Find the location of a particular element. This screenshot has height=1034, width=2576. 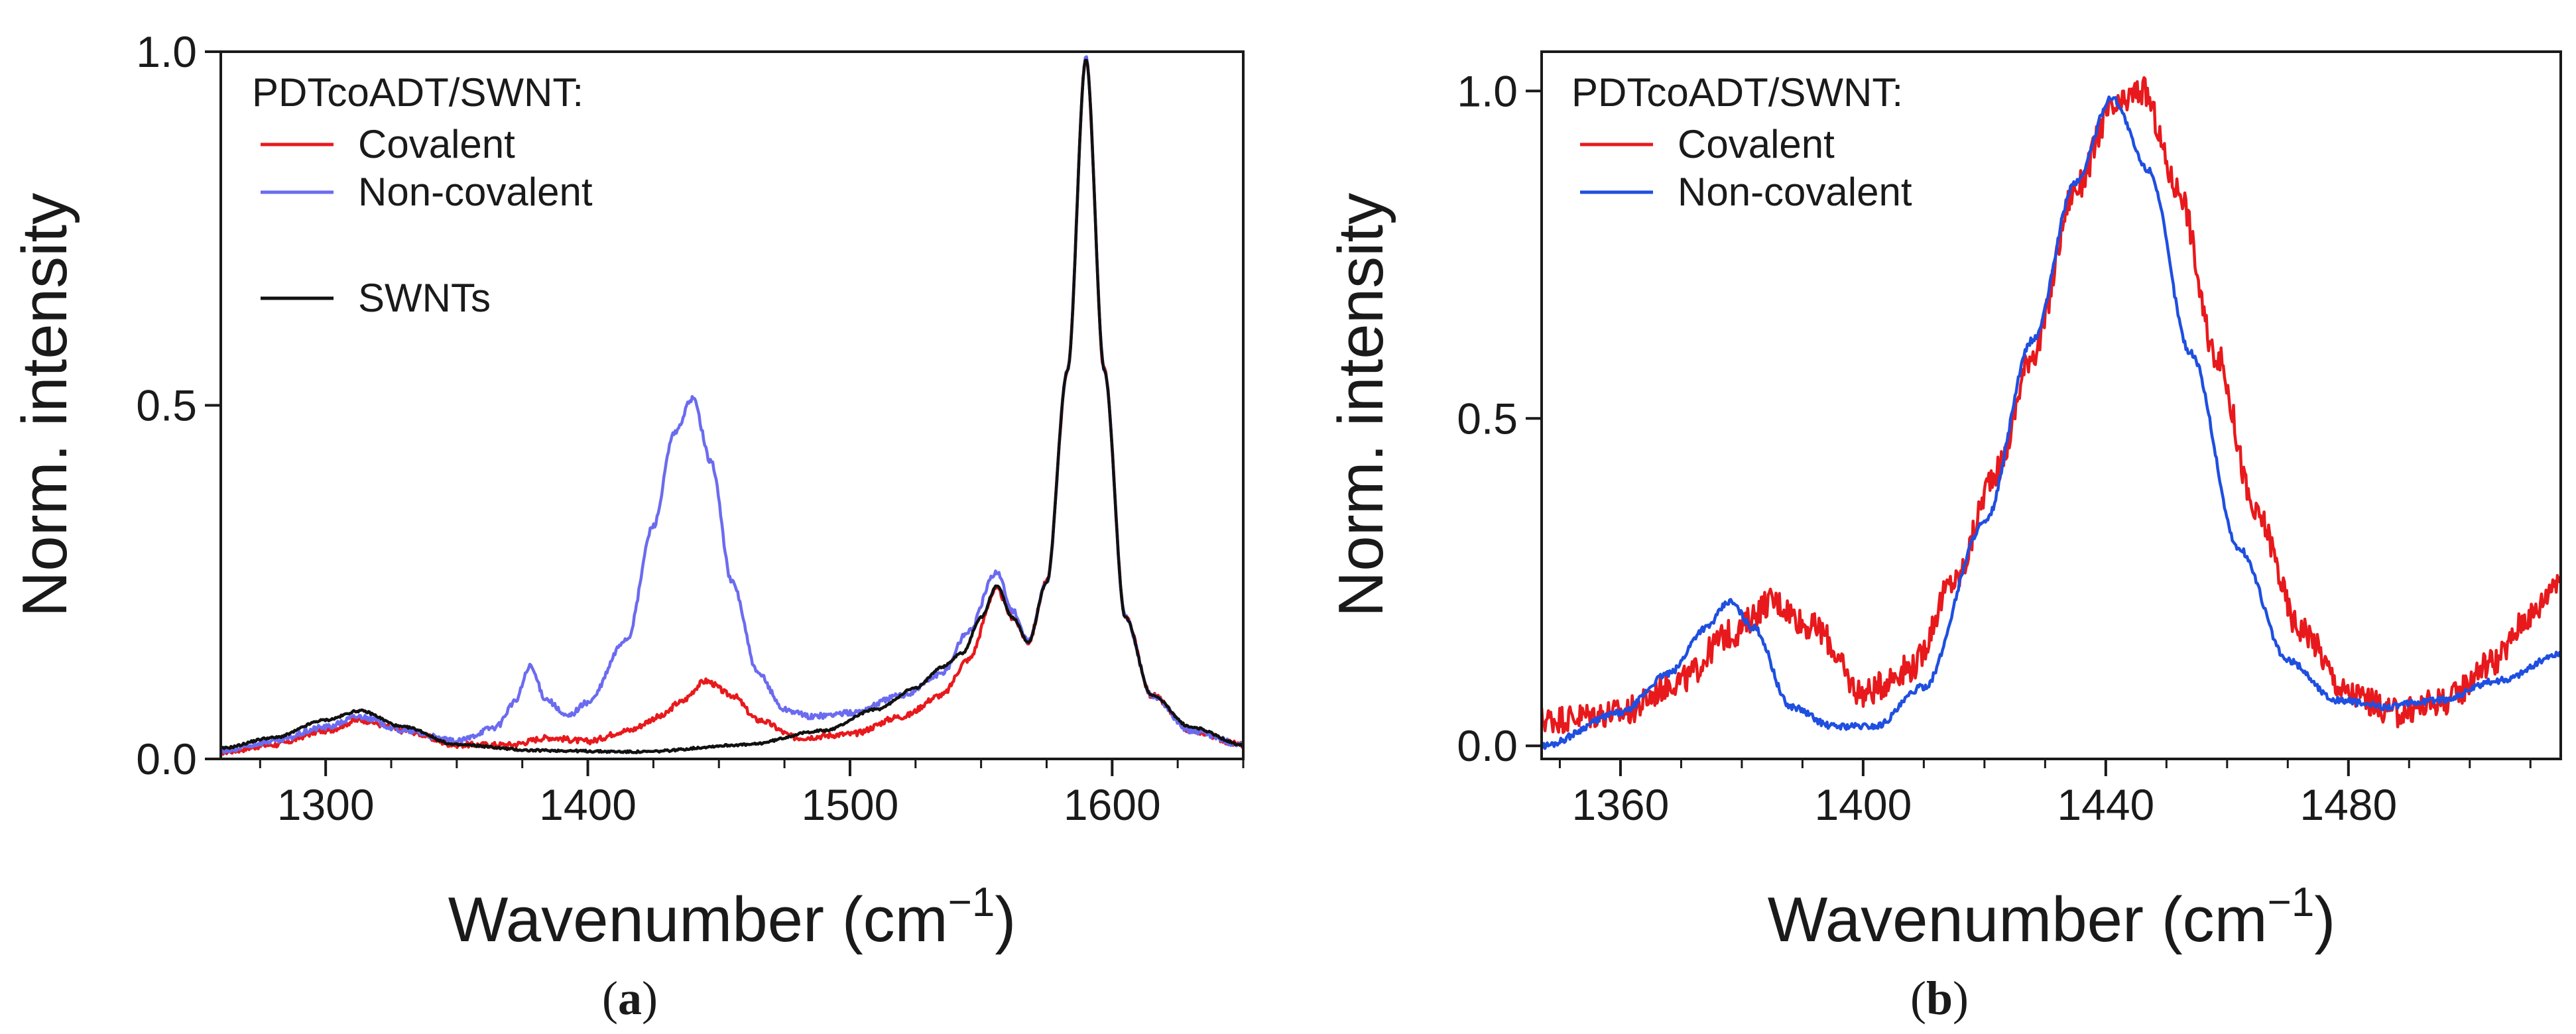

panel-a-y-tick-label: 1.0 is located at coordinates (166, 51).